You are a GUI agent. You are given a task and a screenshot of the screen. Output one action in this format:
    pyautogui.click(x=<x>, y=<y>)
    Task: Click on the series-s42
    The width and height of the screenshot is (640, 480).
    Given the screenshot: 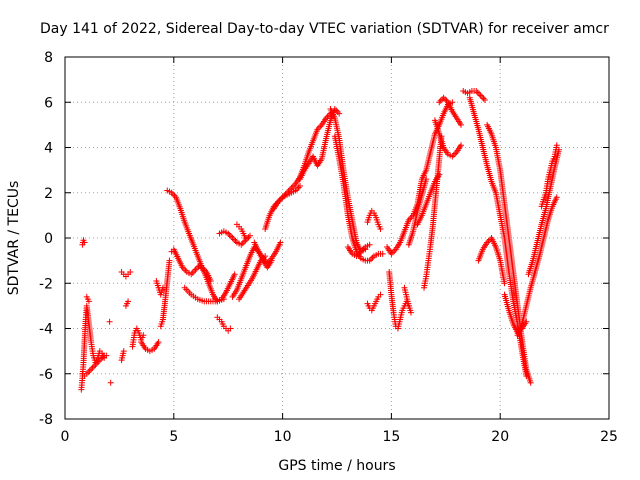 What is the action you would take?
    pyautogui.click(x=491, y=261)
    